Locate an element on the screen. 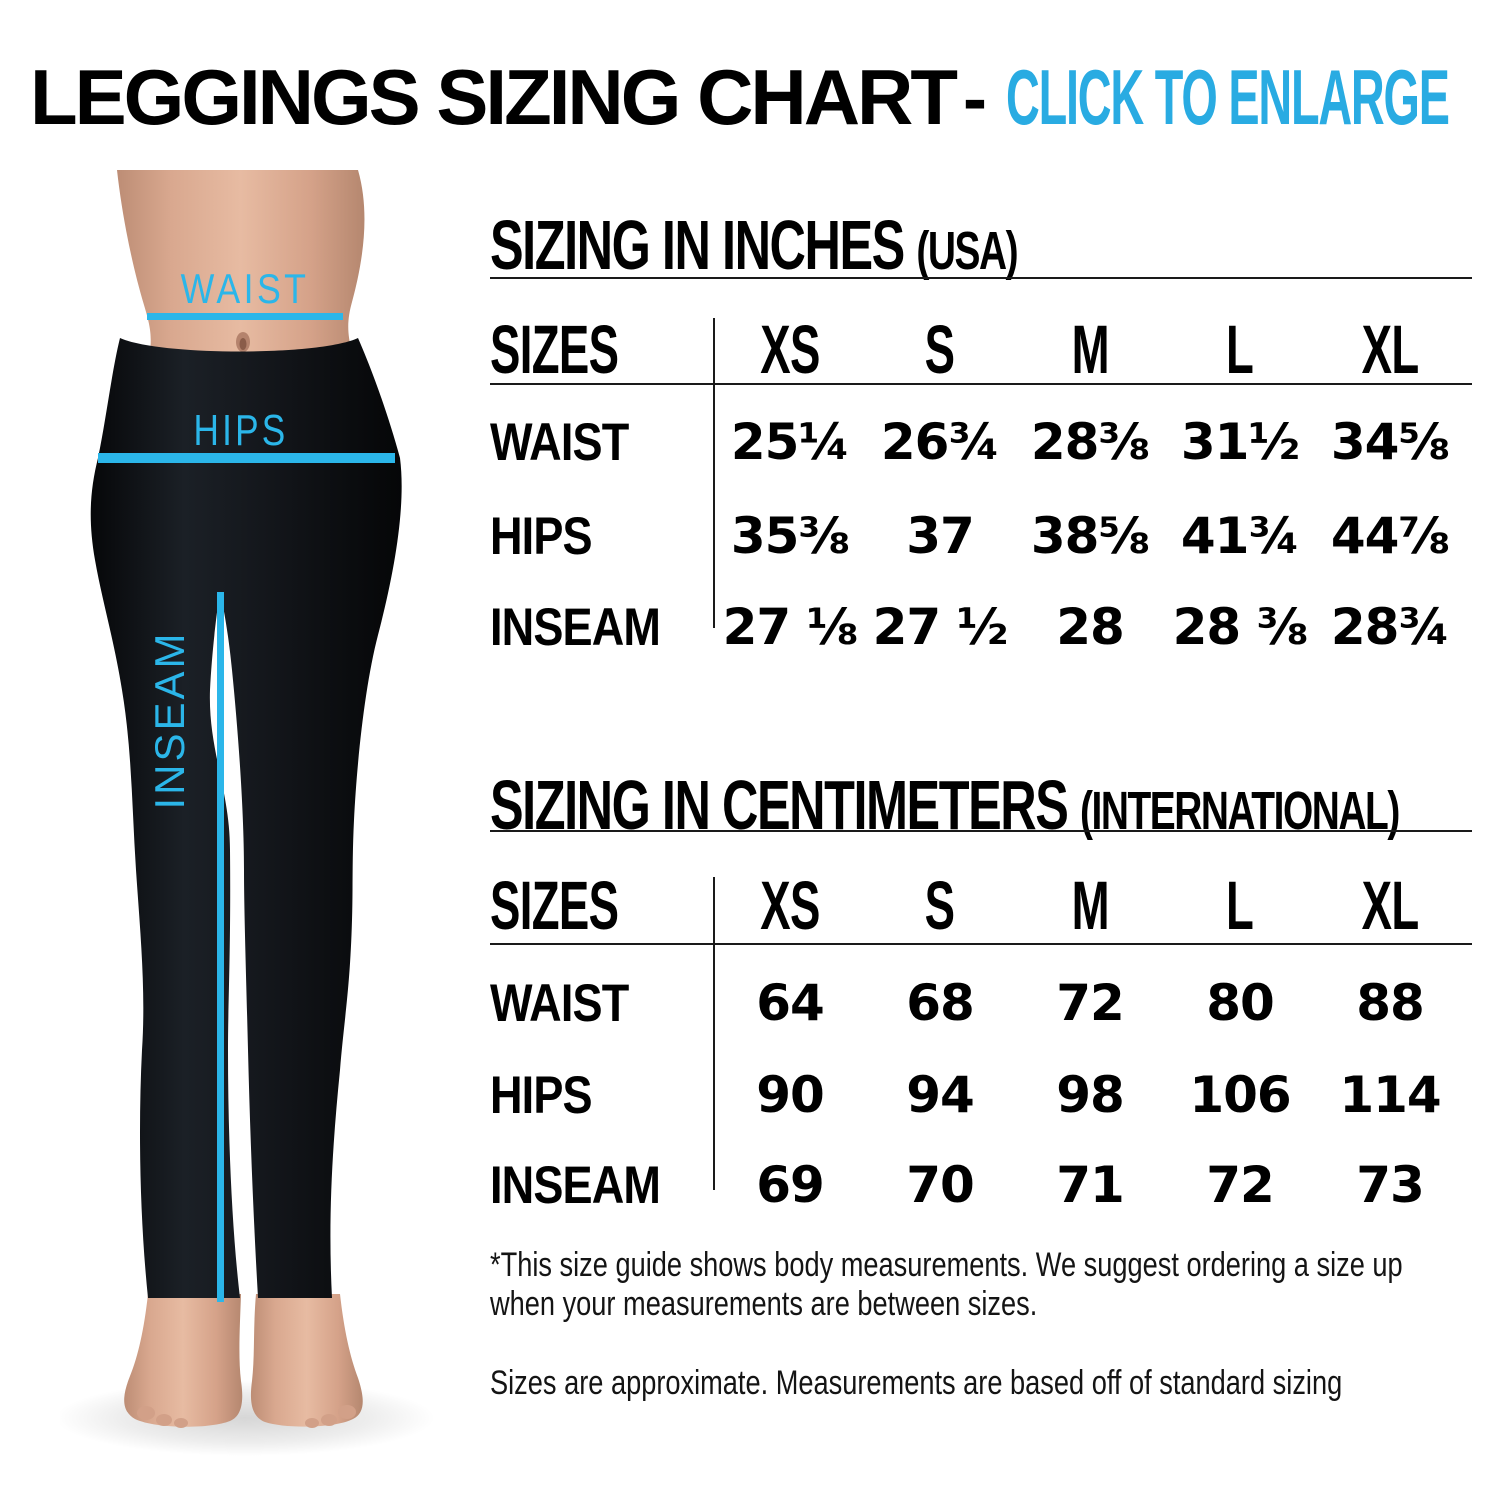  value-cell: 35⅜ is located at coordinates (790, 536).